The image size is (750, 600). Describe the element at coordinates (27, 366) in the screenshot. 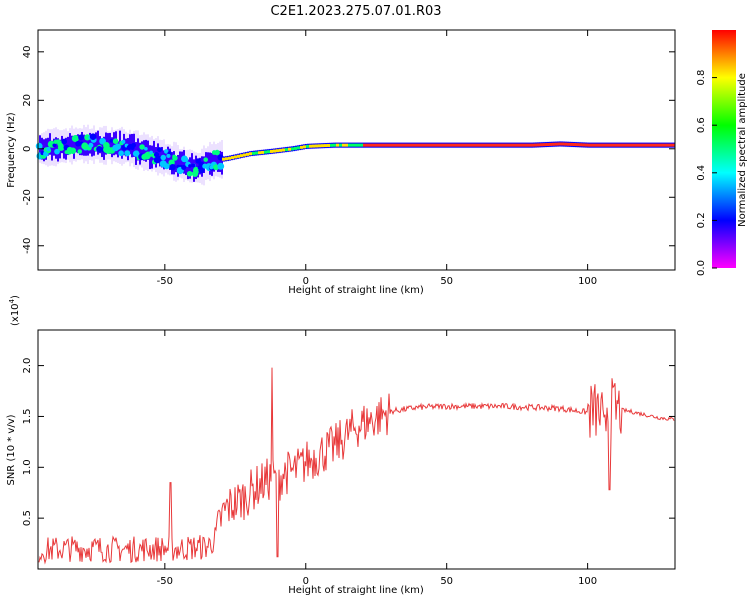

I see `y-tick-label: 2.0` at that location.